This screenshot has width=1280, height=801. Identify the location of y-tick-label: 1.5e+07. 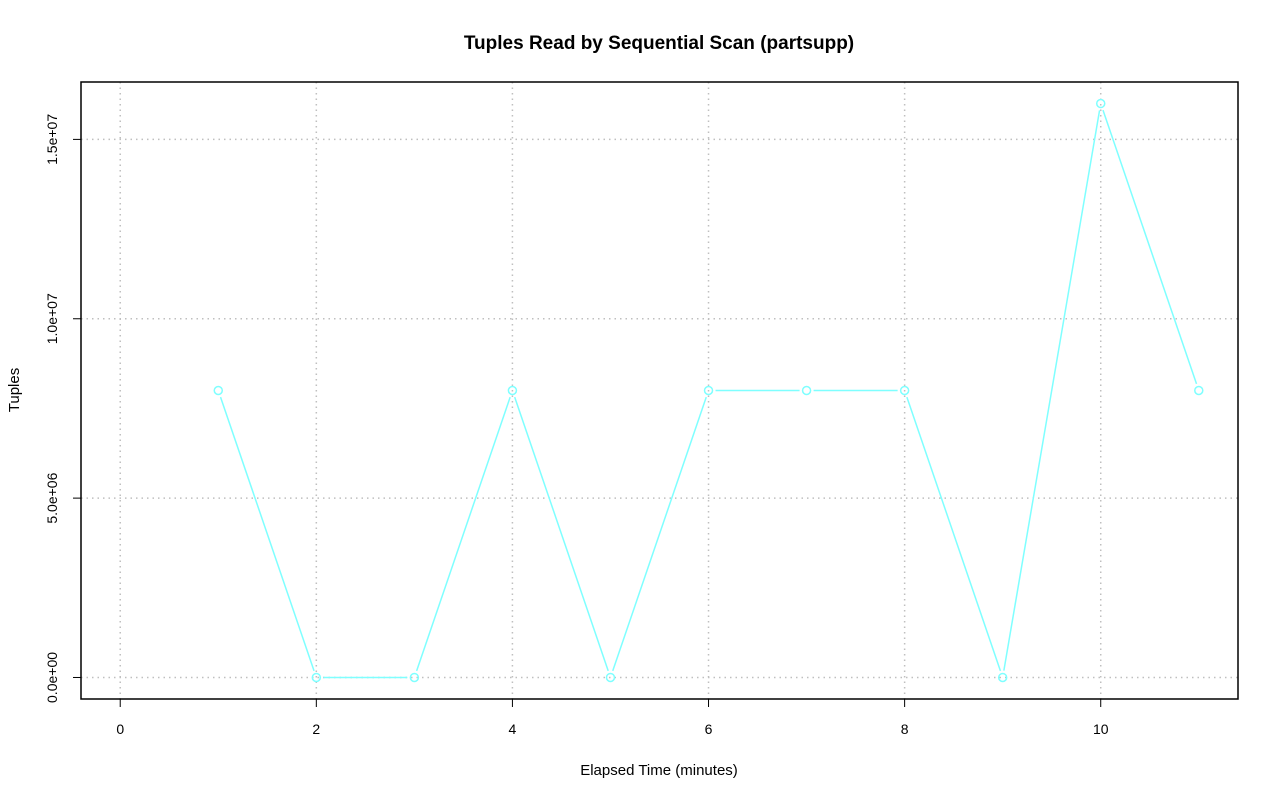
(52, 139).